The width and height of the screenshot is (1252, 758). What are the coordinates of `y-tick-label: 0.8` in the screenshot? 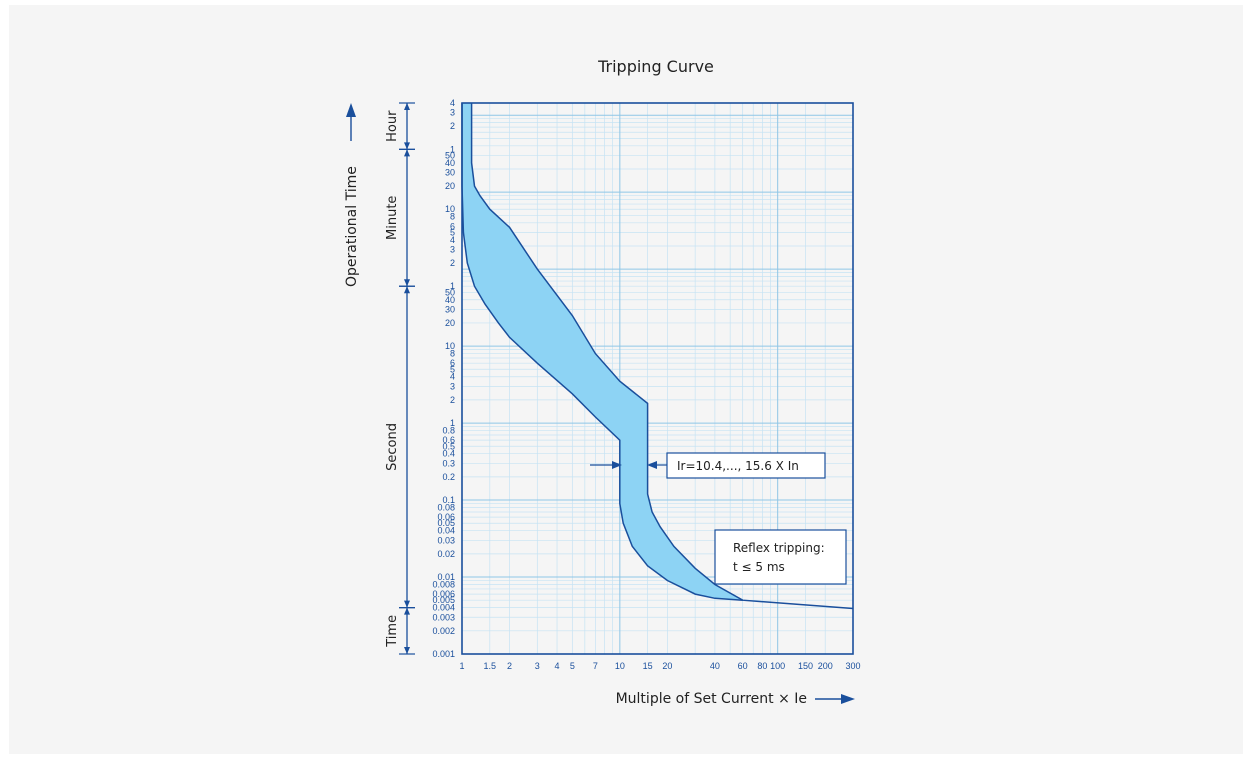 It's located at (448, 431).